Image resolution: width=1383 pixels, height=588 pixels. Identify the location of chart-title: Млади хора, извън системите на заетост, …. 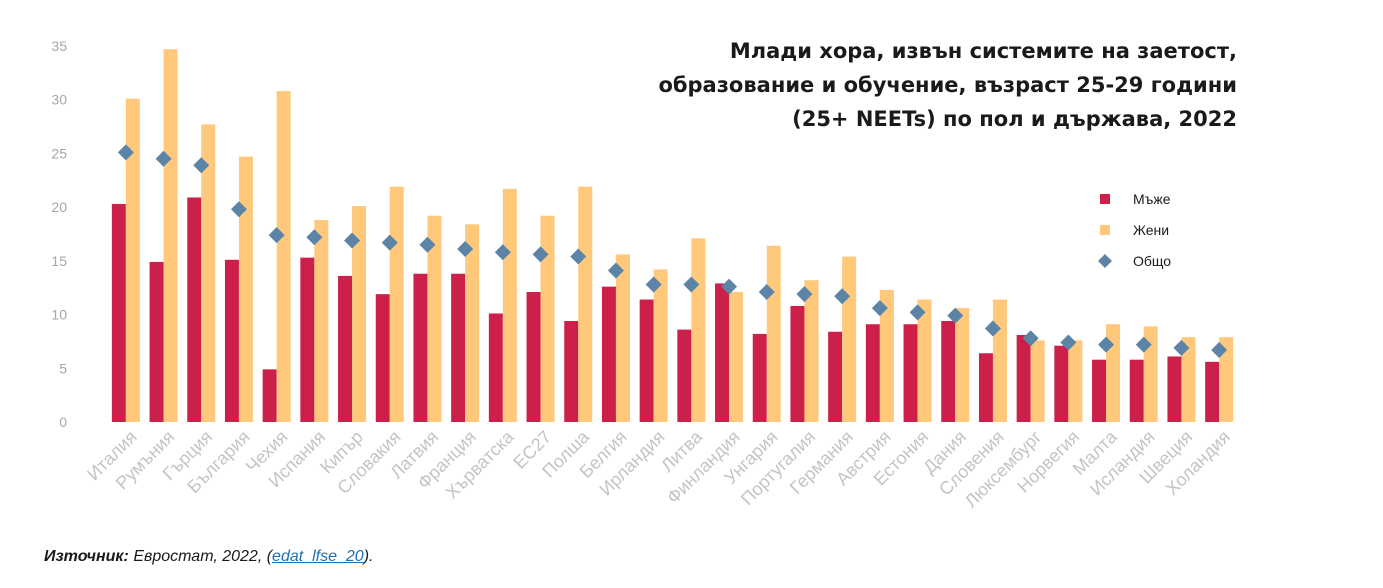
(917, 85).